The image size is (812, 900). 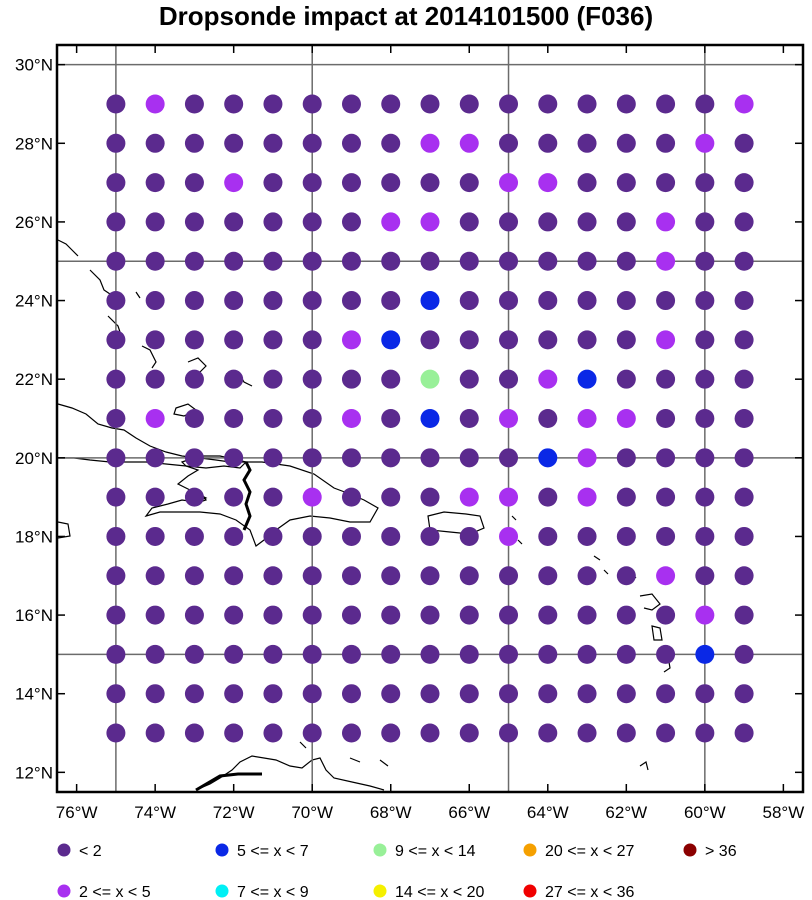 I want to click on lat-tick-label: 24°N, so click(x=34, y=301).